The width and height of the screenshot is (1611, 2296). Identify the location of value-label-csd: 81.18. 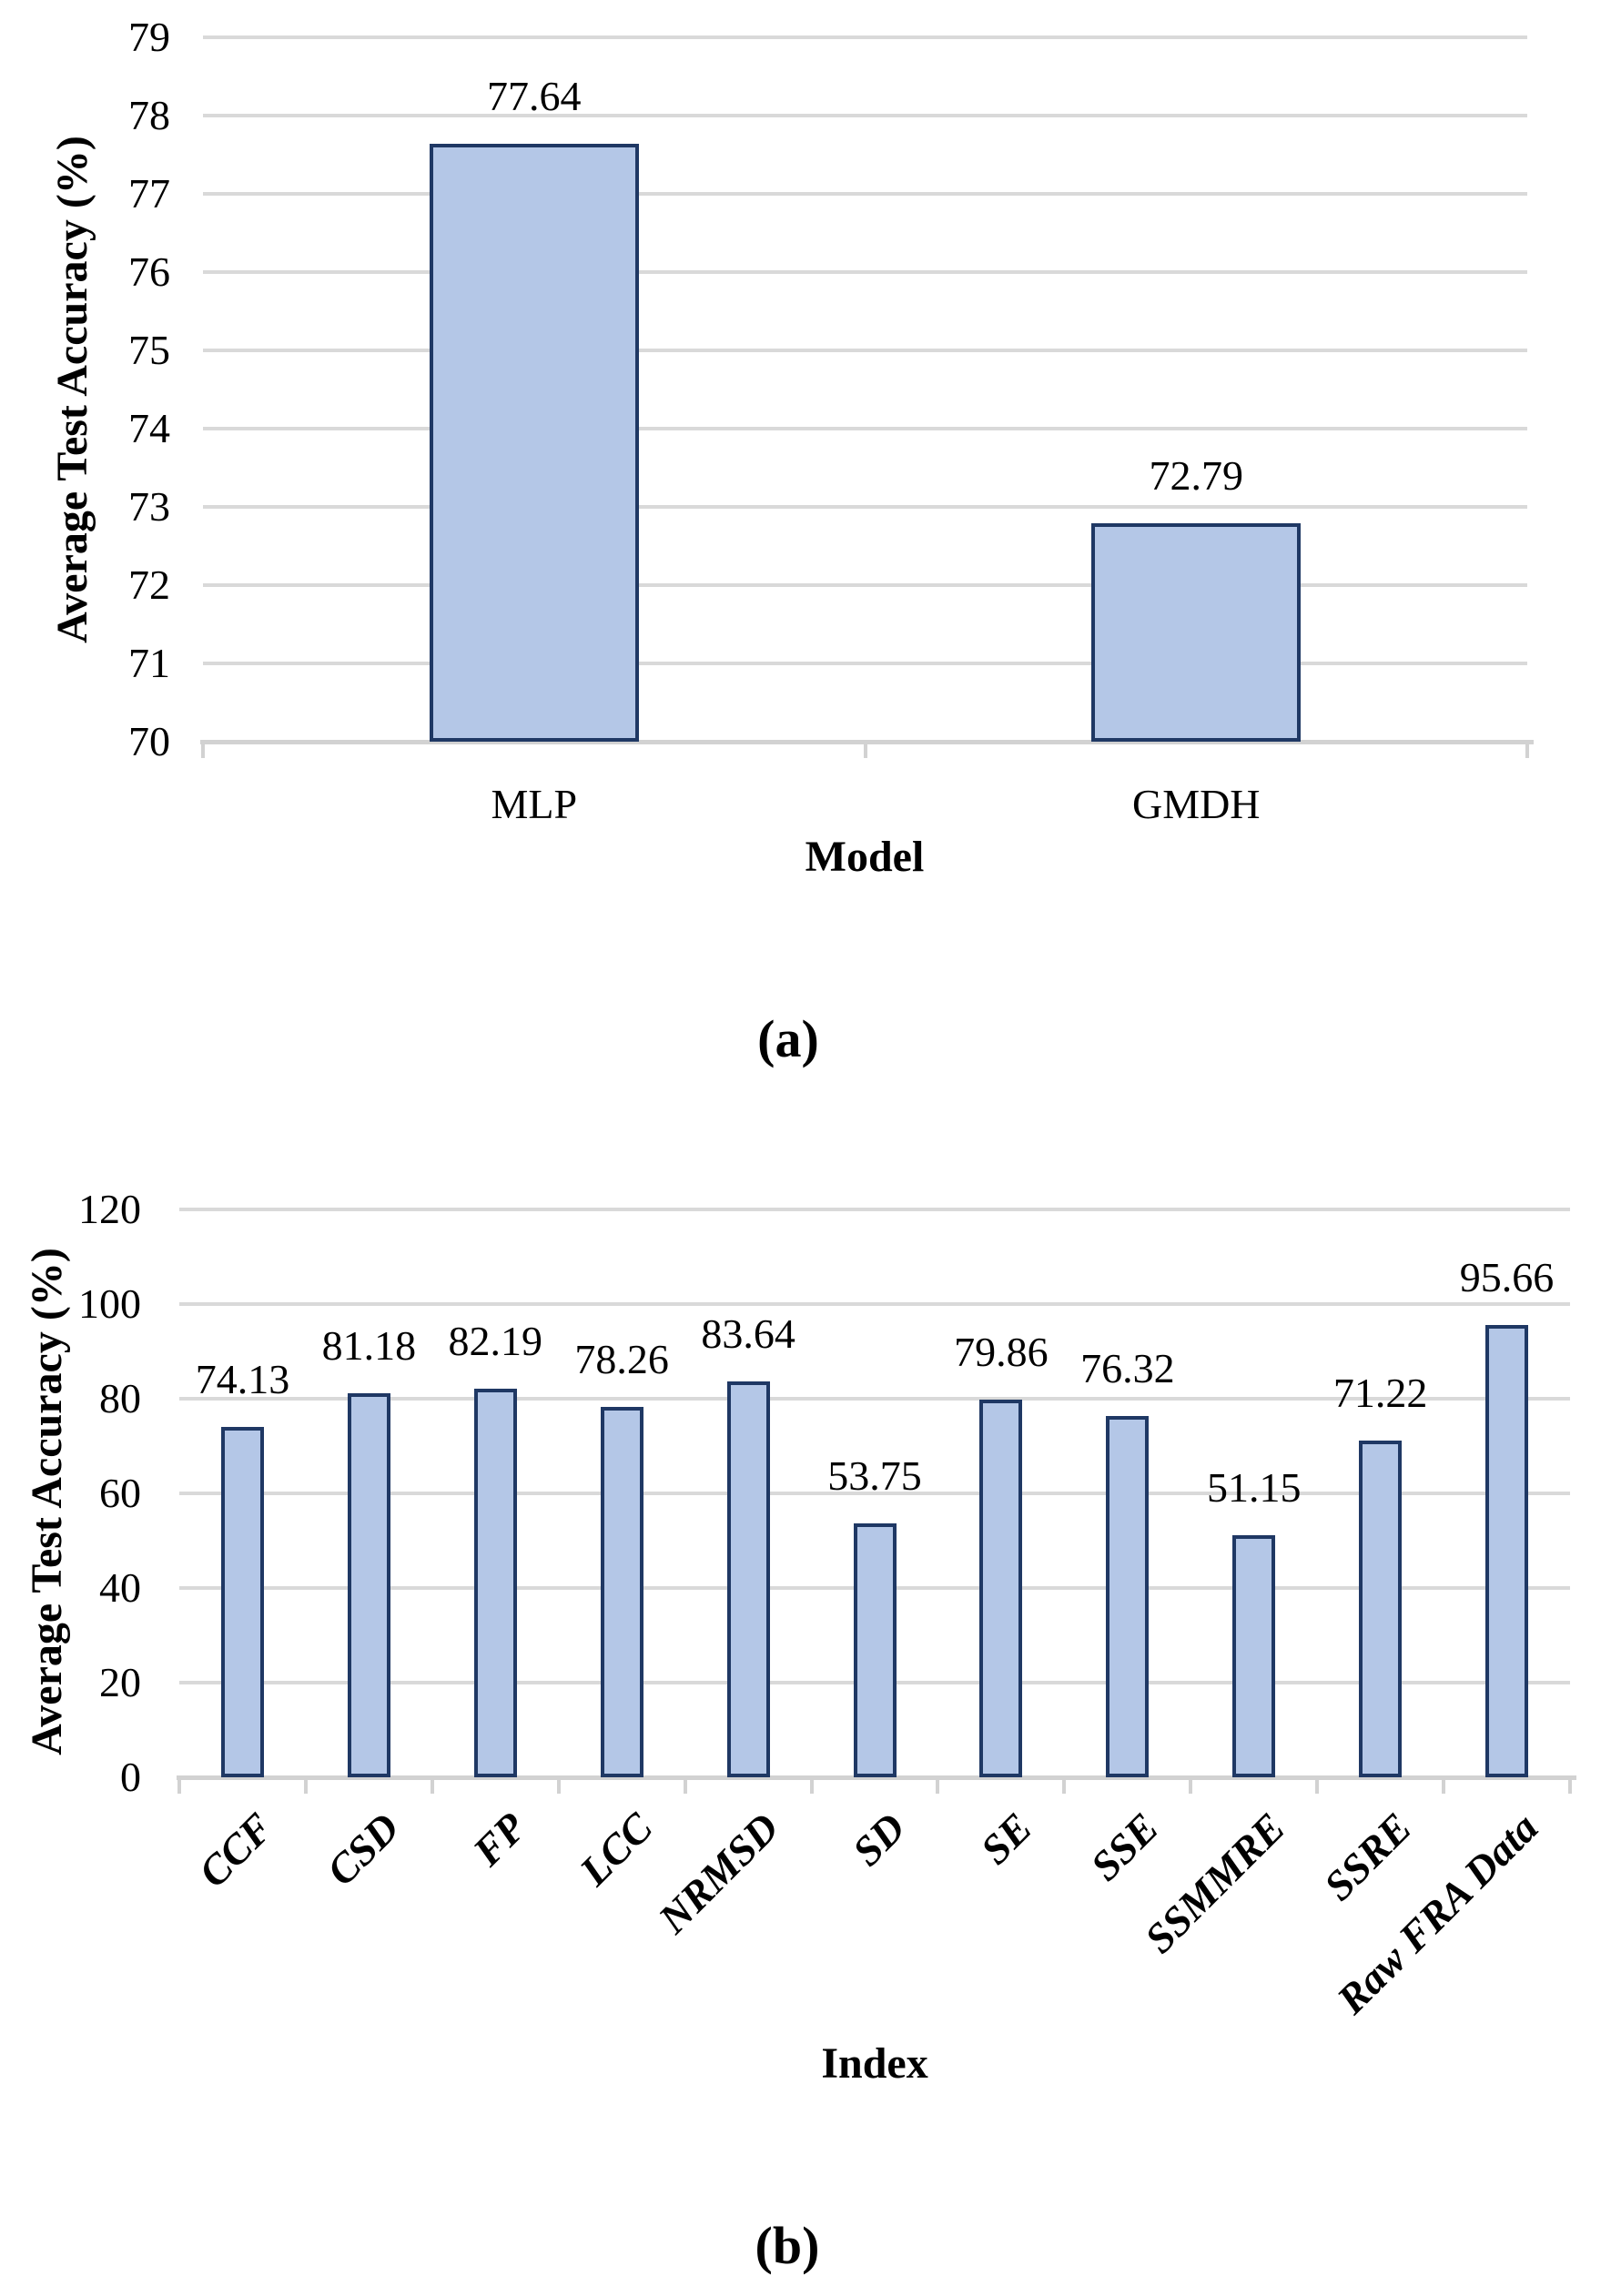
(369, 1345).